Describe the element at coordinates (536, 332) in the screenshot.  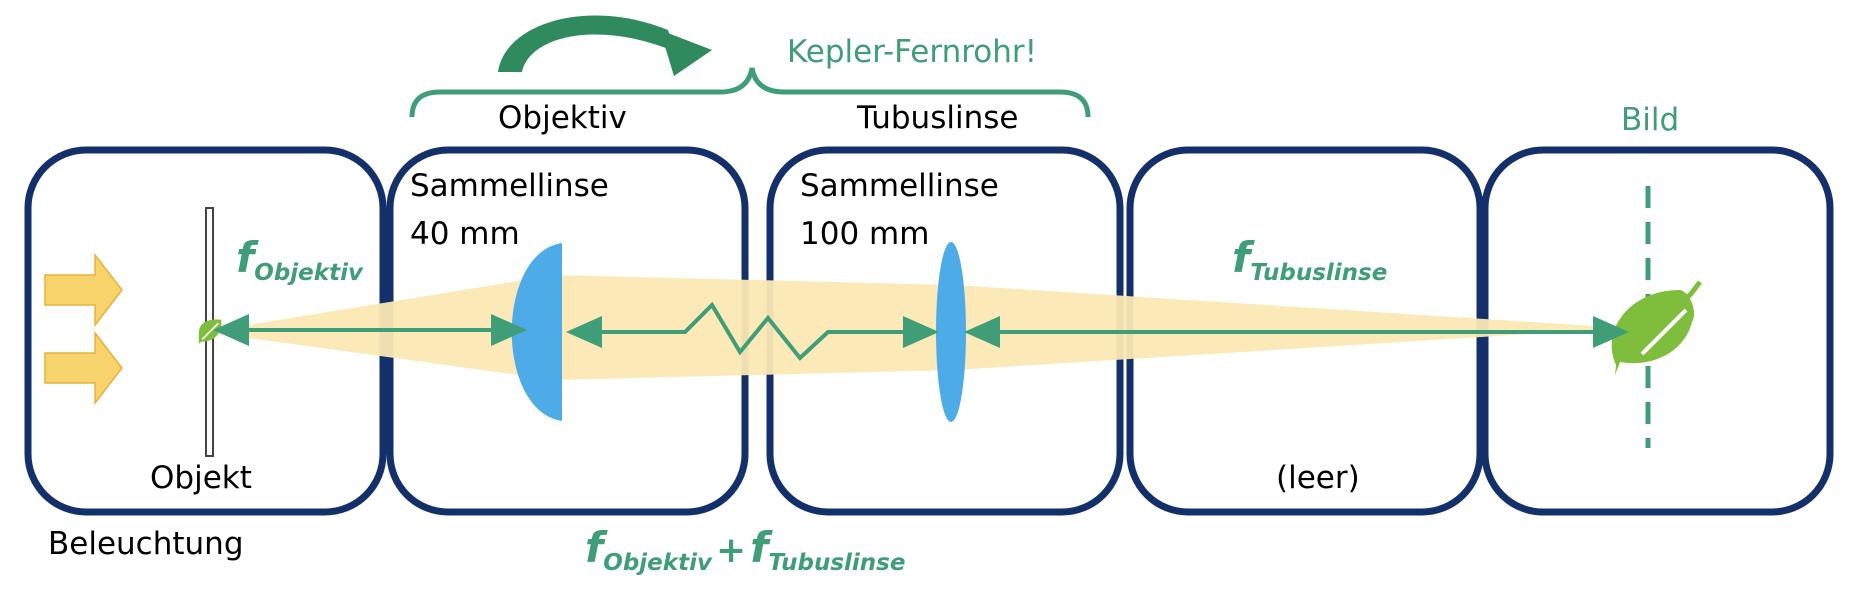
I see `objective-lens` at that location.